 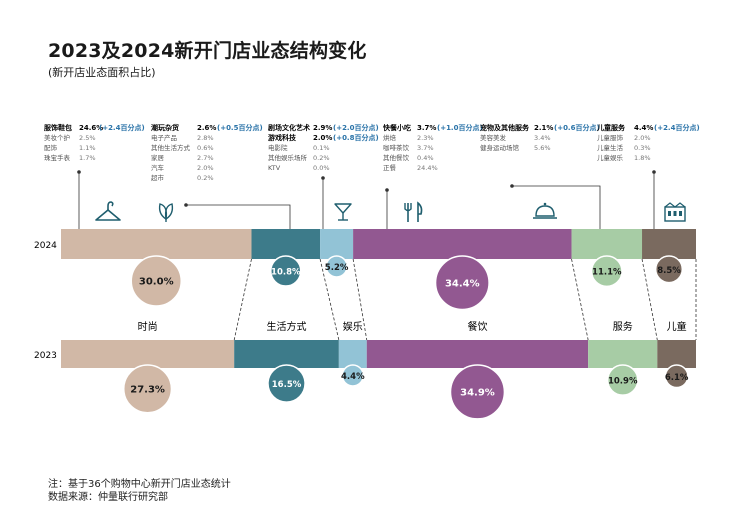 I want to click on bubble-2023-value-label: 6.1%, so click(x=677, y=378).